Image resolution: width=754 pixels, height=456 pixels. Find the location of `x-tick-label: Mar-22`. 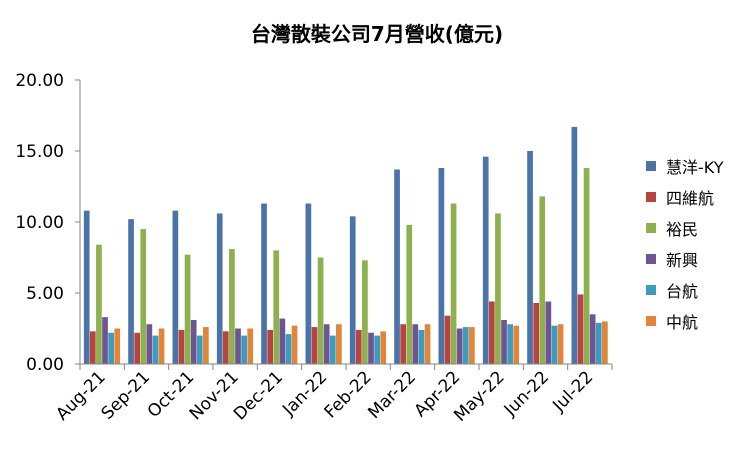

x-tick-label: Mar-22 is located at coordinates (392, 395).